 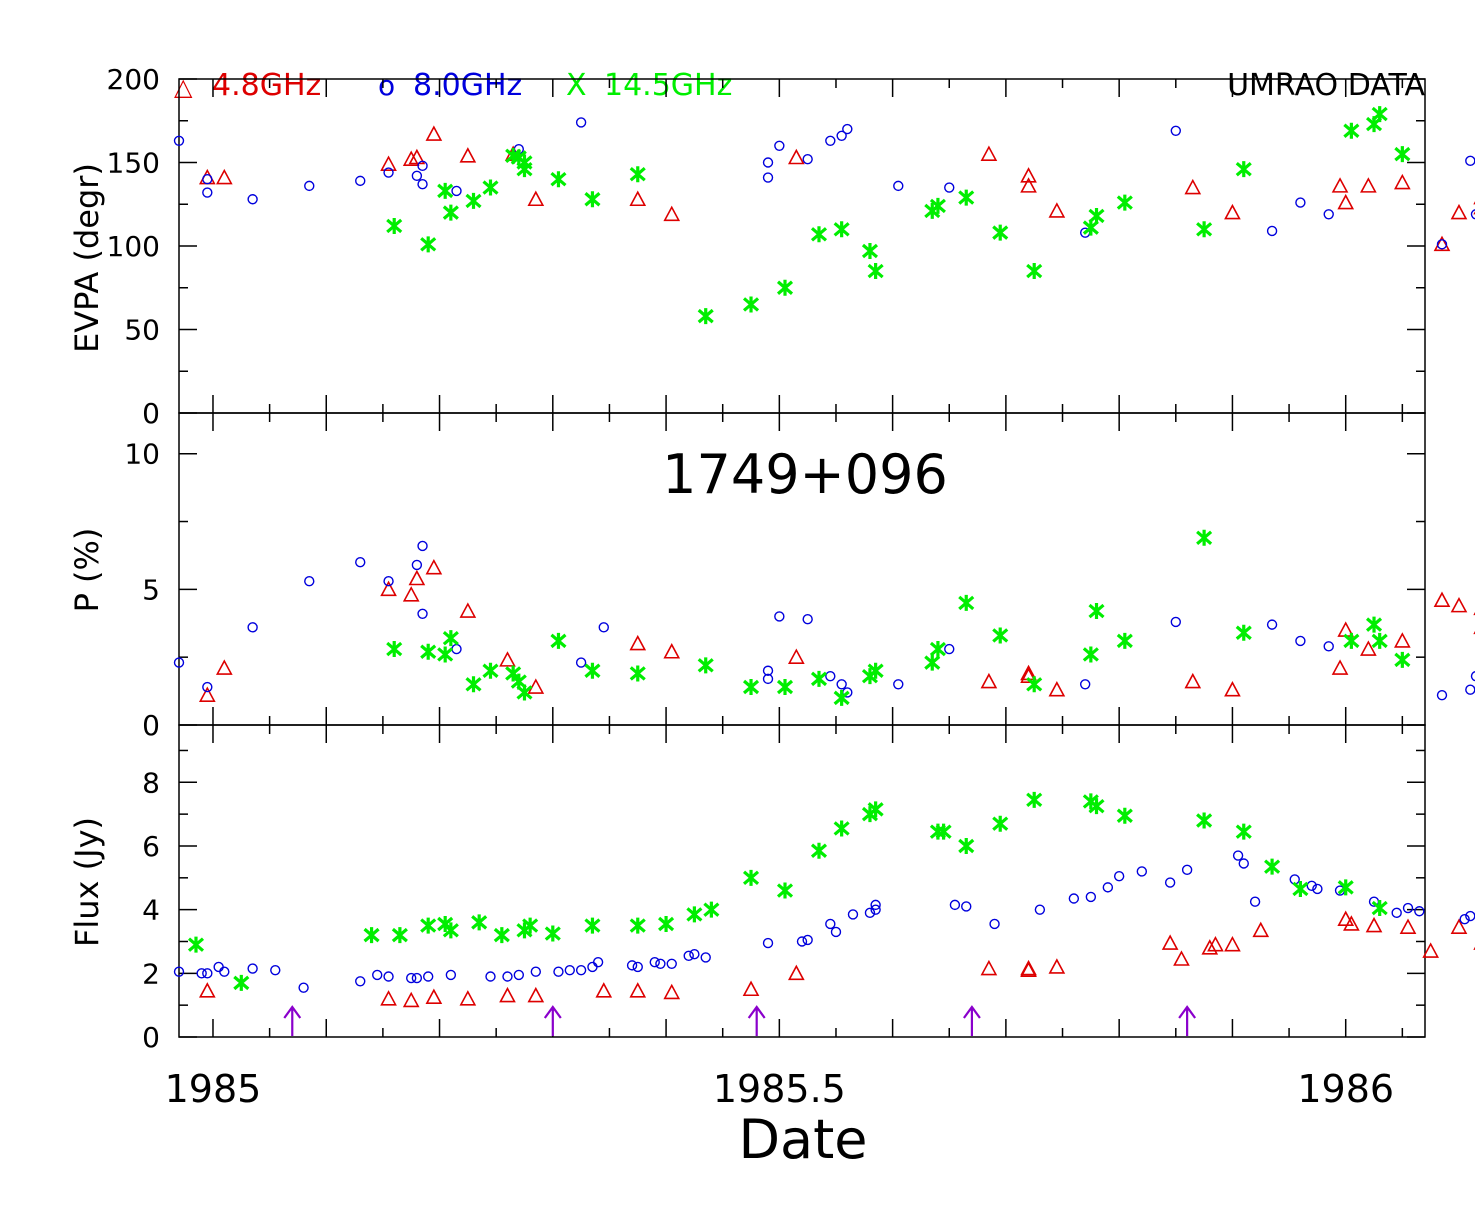 I want to click on legend-label-8-0ghz: 8.0GHz, so click(x=467, y=85).